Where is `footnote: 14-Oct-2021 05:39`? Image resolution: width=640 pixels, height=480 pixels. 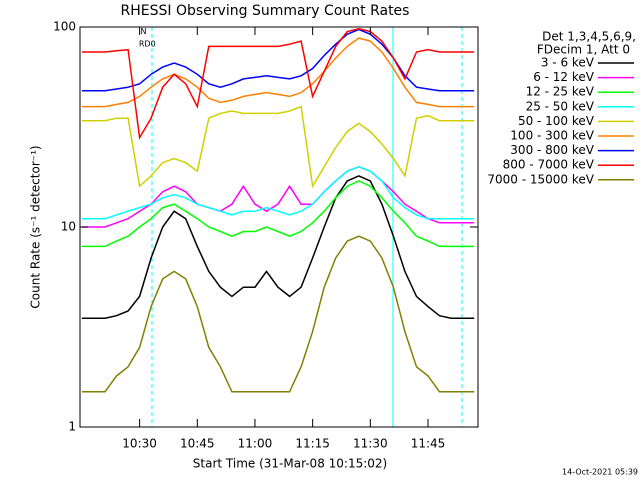 footnote: 14-Oct-2021 05:39 is located at coordinates (600, 472).